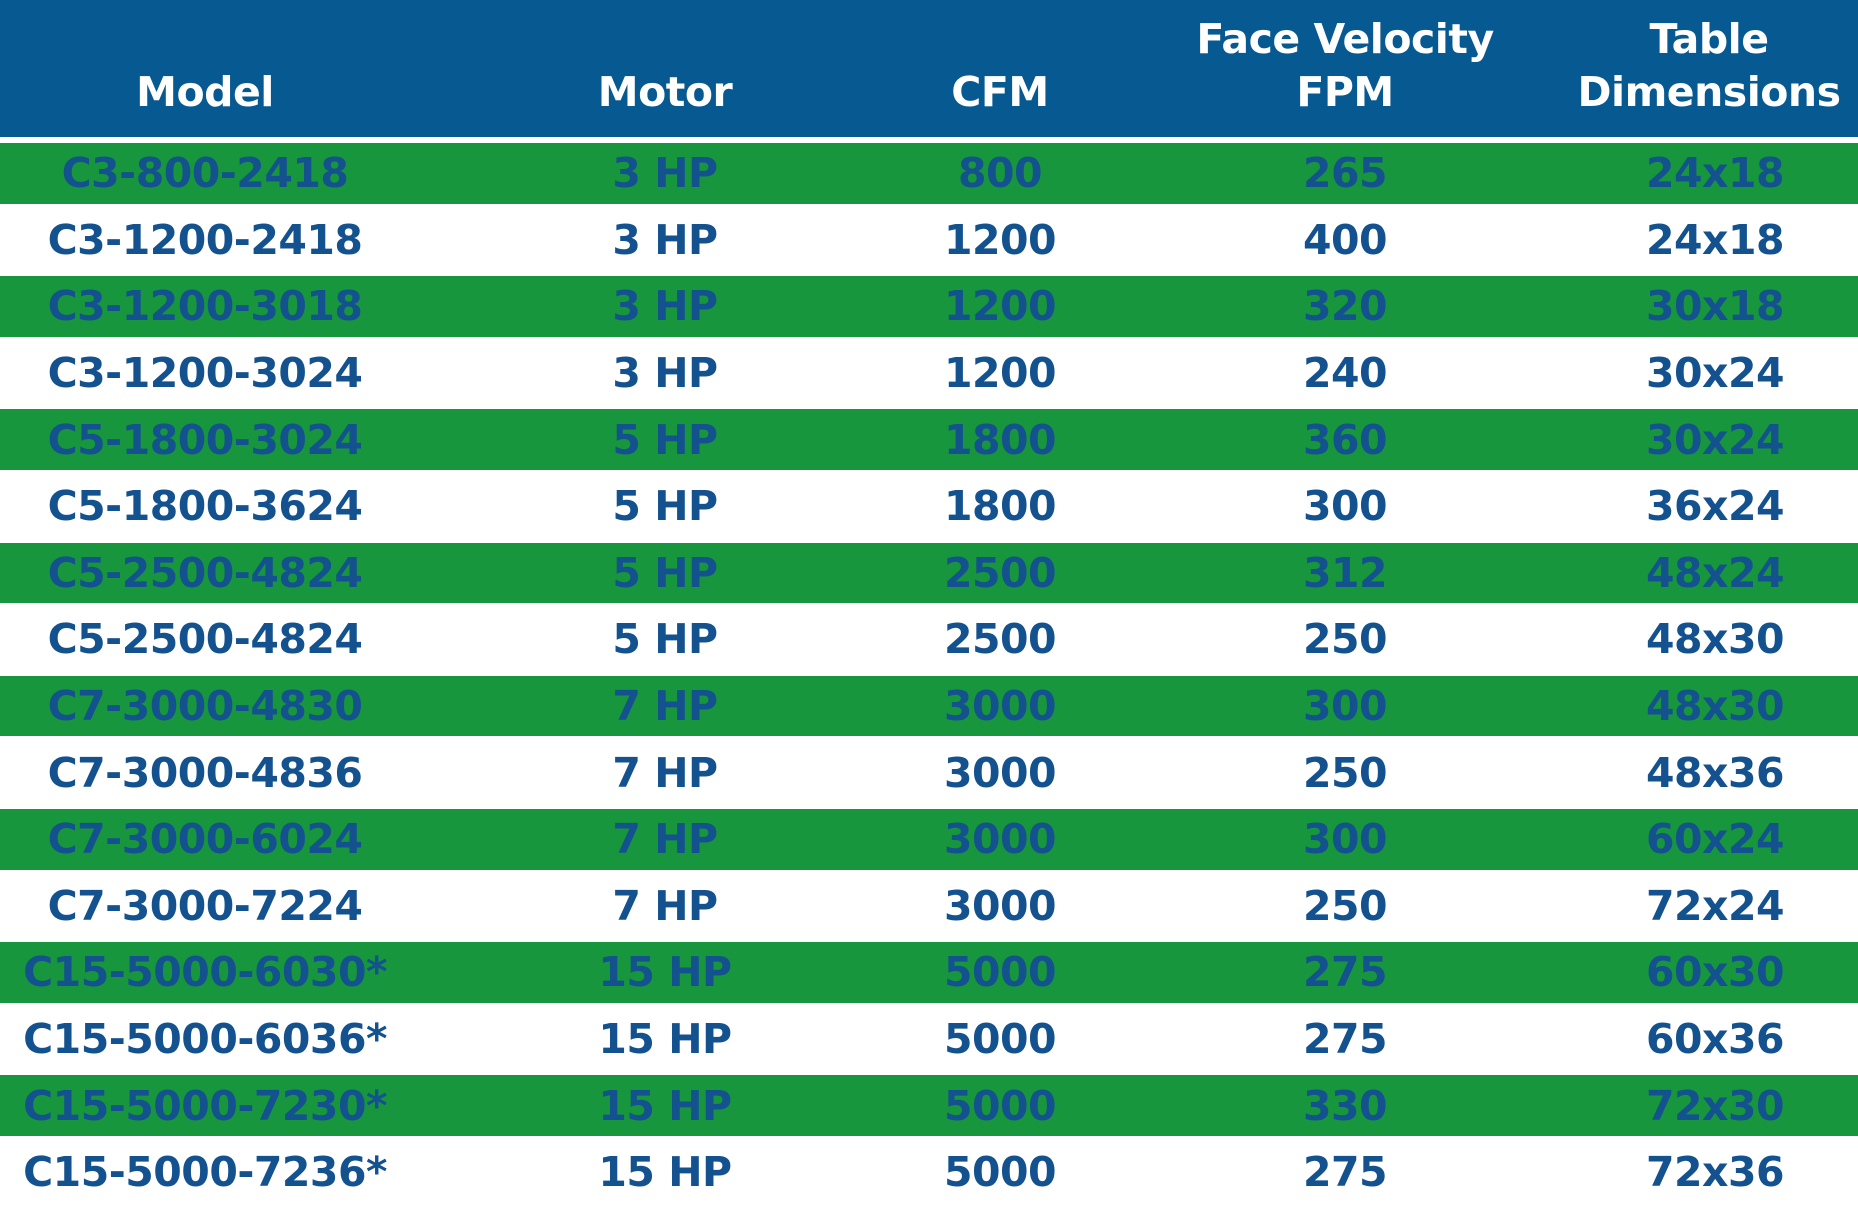 The image size is (1858, 1206). Describe the element at coordinates (205, 306) in the screenshot. I see `model-cell: C3-1200-3018` at that location.